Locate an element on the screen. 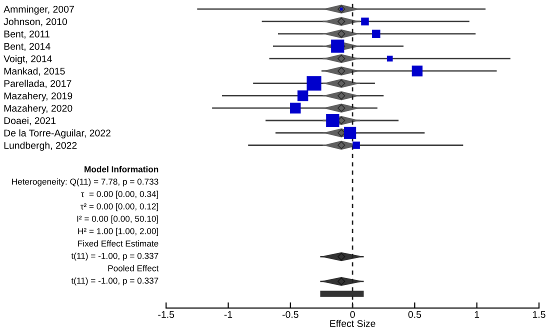  x-tick-label: -0.5 is located at coordinates (290, 314).